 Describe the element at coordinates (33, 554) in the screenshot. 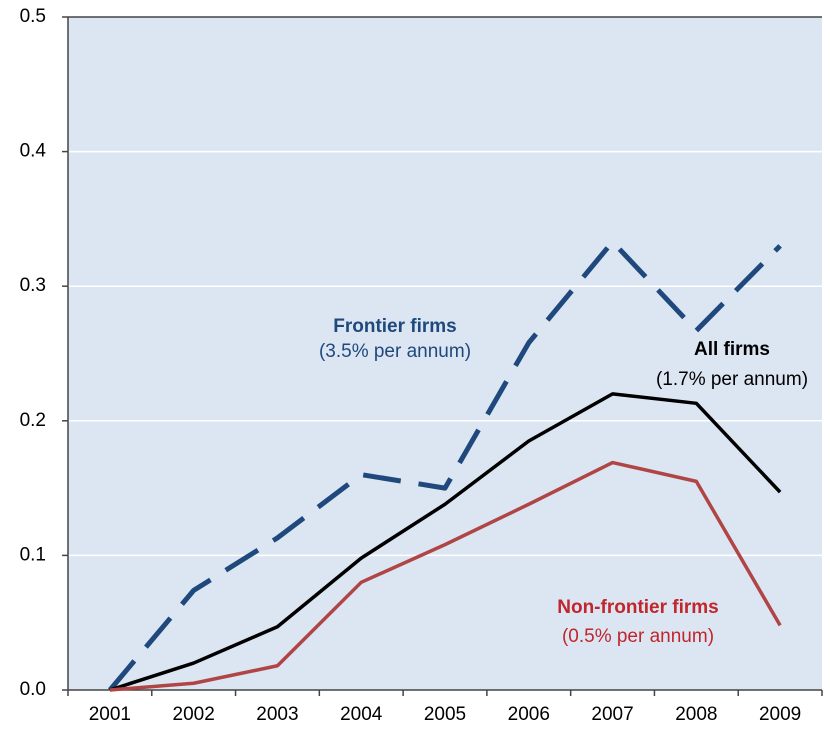

I see `y-tick-label: 0.1` at that location.